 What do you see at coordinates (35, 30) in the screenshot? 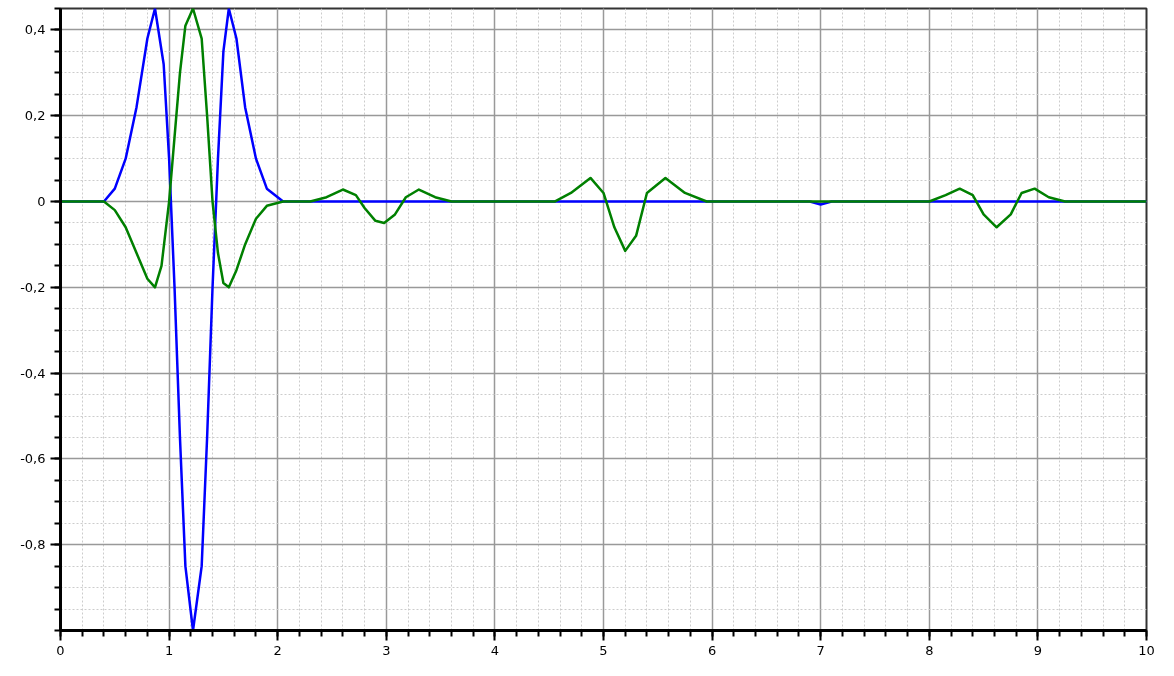
I see `y-tick-label: 0,4` at bounding box center [35, 30].